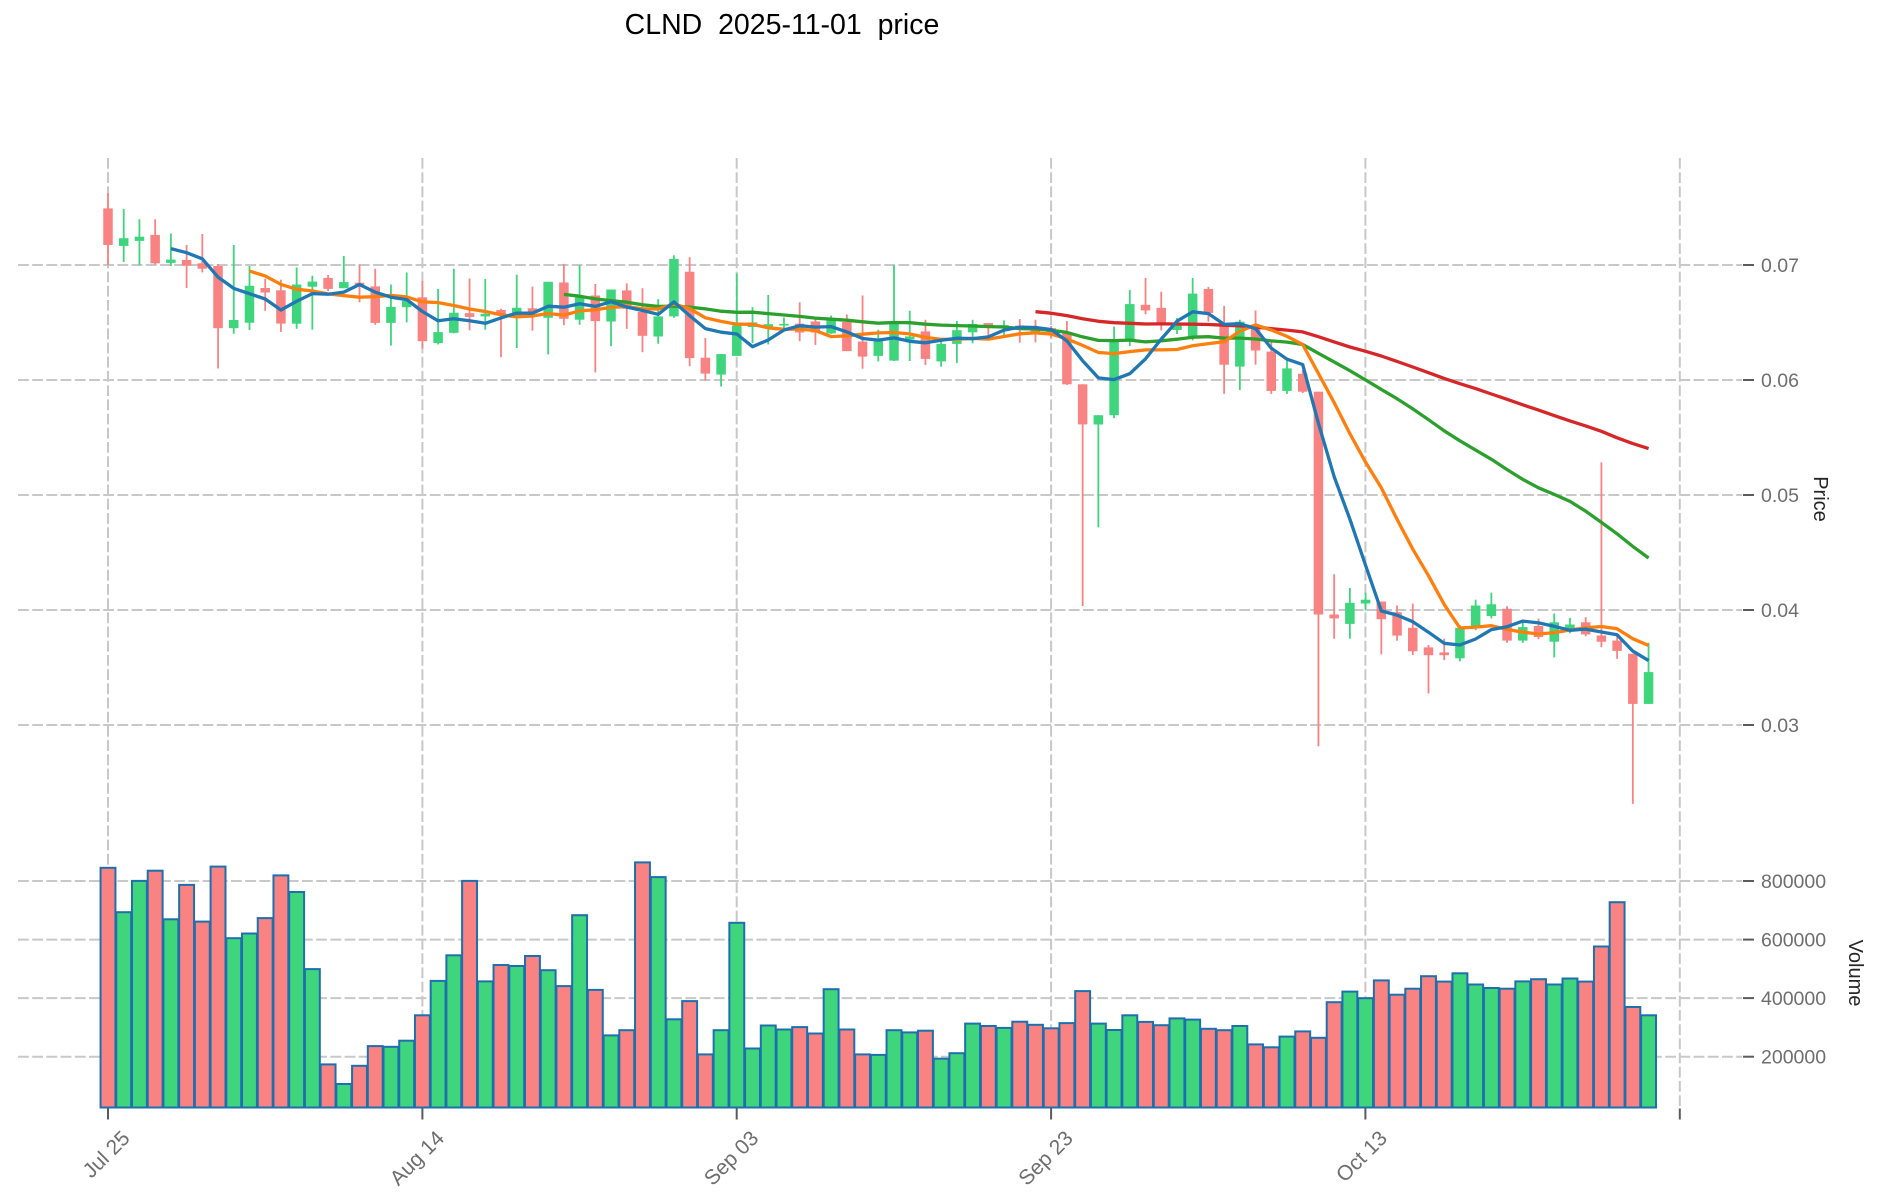  Describe the element at coordinates (1780, 611) in the screenshot. I see `svg-text: 0.04` at that location.